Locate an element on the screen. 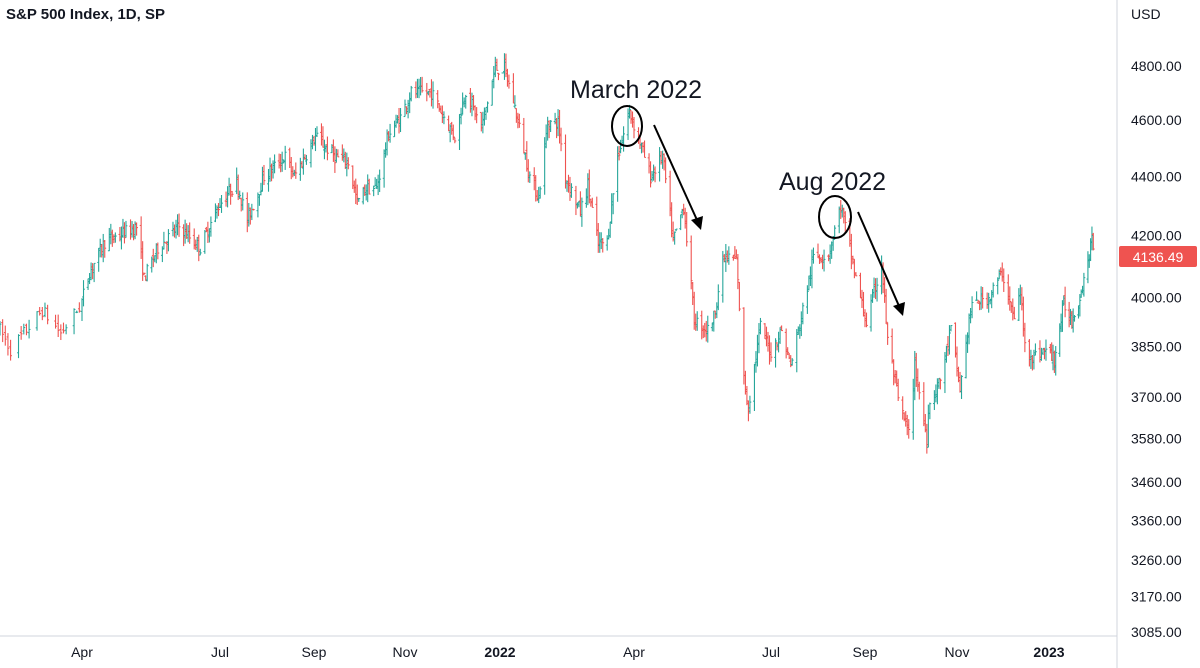 Image resolution: width=1200 pixels, height=668 pixels. price-tick-label: 3460.00 is located at coordinates (1156, 482).